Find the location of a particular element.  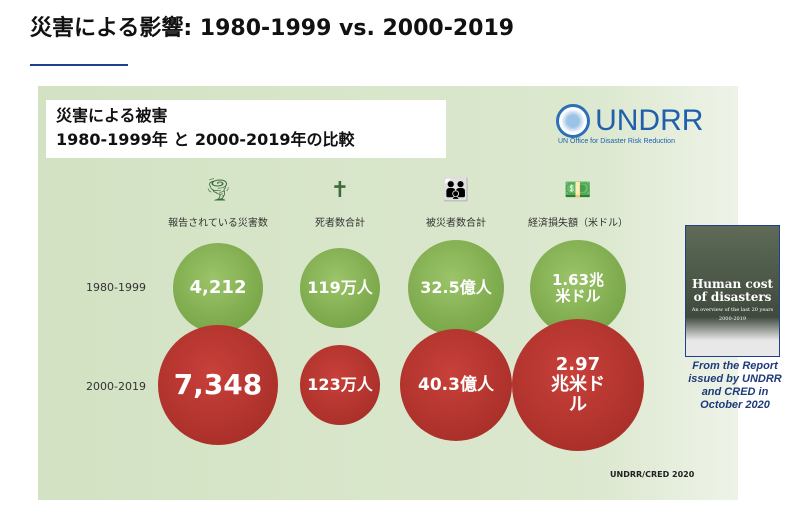

column-header-deaths: ✝ 死者数合計 is located at coordinates (340, 203).